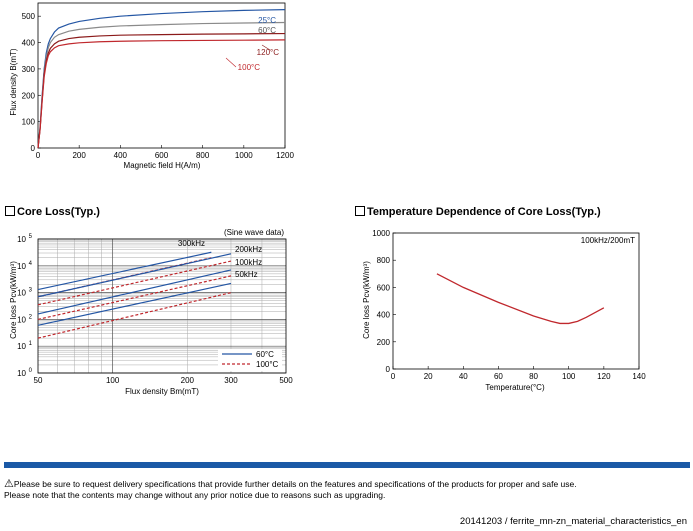 The width and height of the screenshot is (693, 531). What do you see at coordinates (608, 240) in the screenshot?
I see `td-annotation: 100kHz/200mT` at bounding box center [608, 240].